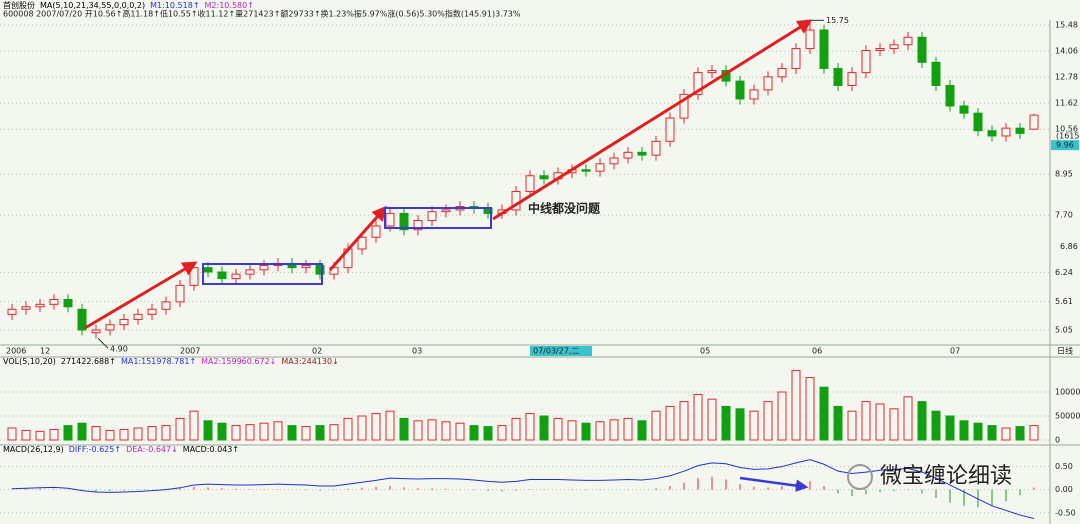 The height and width of the screenshot is (524, 1080). Describe the element at coordinates (158, 361) in the screenshot. I see `legend-item: MA1:151978.781↑` at that location.